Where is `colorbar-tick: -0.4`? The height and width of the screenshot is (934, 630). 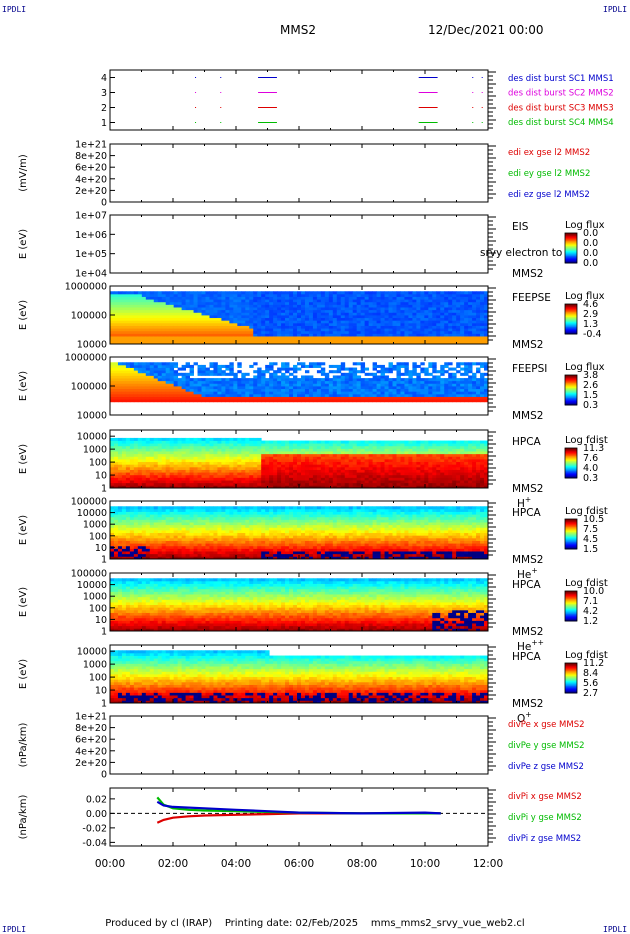
colorbar-tick: -0.4 is located at coordinates (592, 334).